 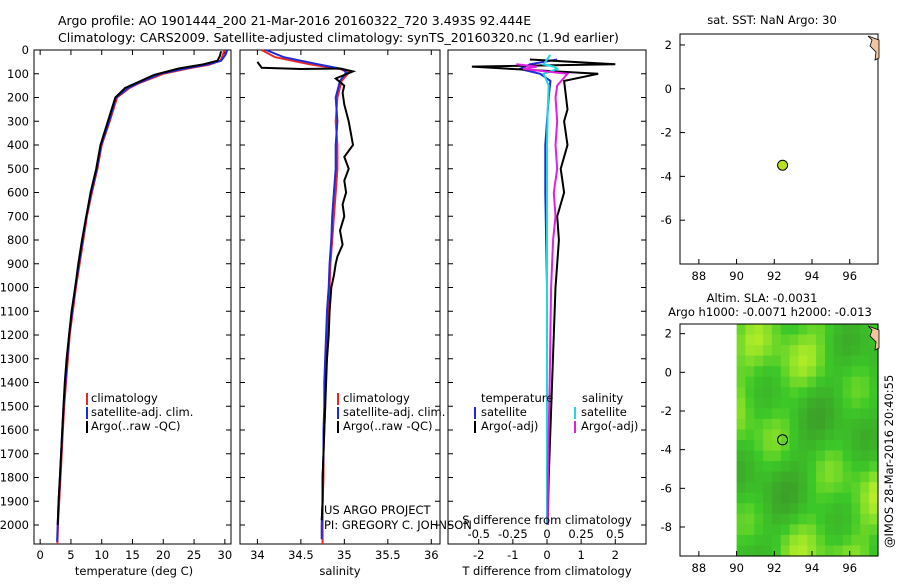 What do you see at coordinates (873, 48) in the screenshot?
I see `coastline` at bounding box center [873, 48].